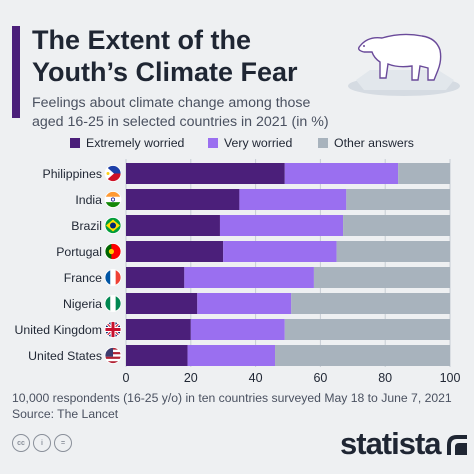  What do you see at coordinates (424, 173) in the screenshot?
I see `bar-philippines-other-answers` at bounding box center [424, 173].